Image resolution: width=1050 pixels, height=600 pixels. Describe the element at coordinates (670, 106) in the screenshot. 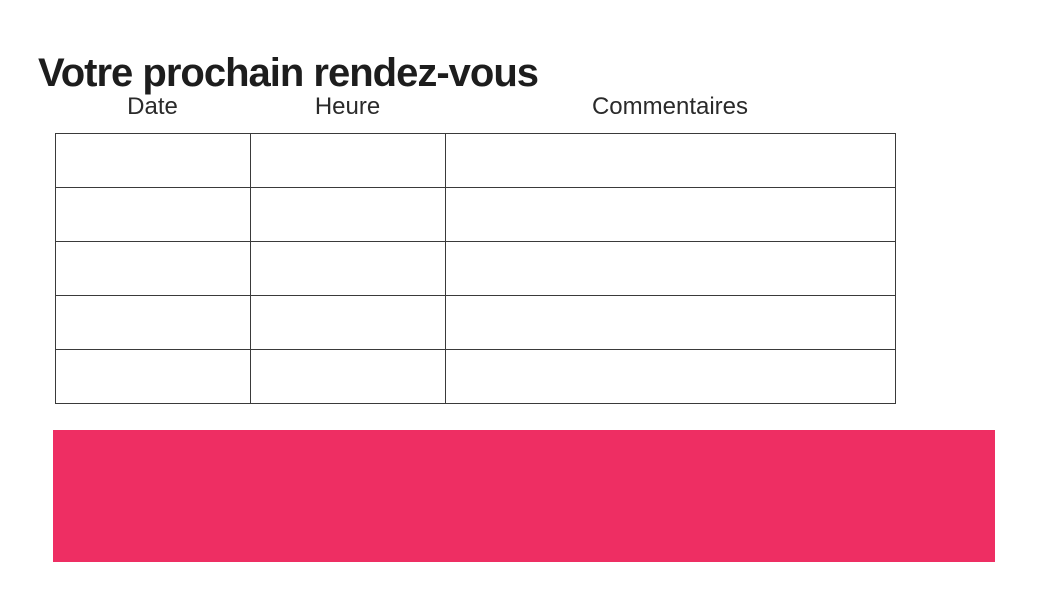

I see `column-header-commentaires: Commentaires` at that location.